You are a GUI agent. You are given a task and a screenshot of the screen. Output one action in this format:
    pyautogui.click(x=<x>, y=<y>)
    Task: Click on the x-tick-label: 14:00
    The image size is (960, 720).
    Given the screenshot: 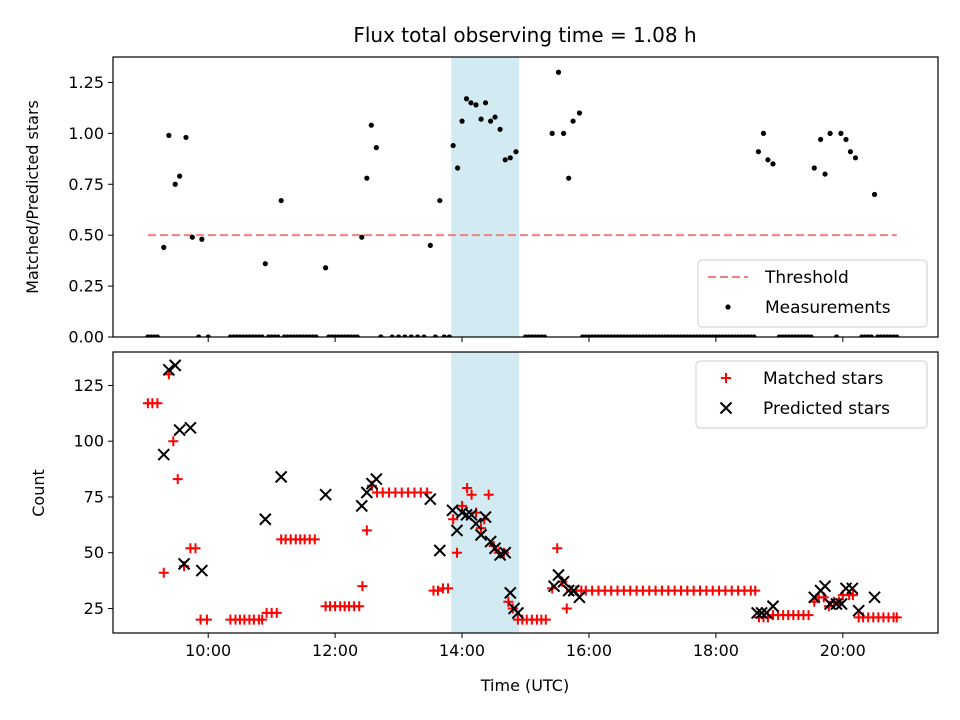 What is the action you would take?
    pyautogui.click(x=462, y=650)
    